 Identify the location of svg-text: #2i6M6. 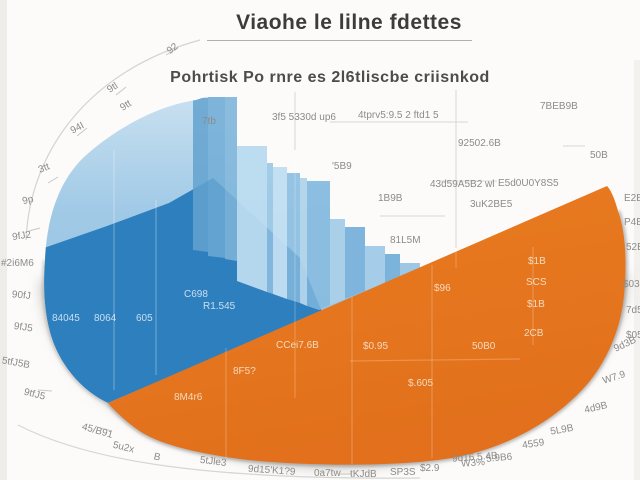
(17, 263).